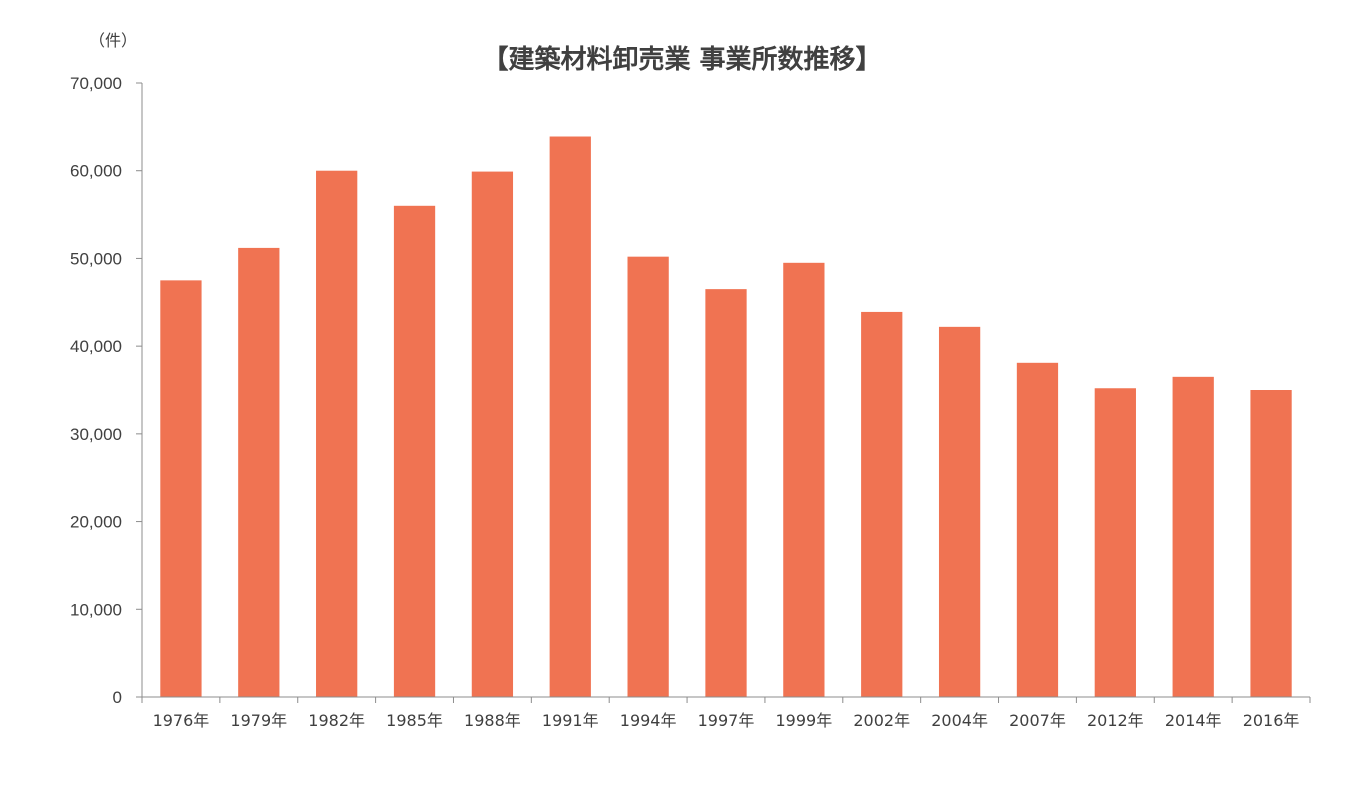 This screenshot has height=791, width=1350. Describe the element at coordinates (96, 83) in the screenshot. I see `y-tick-label: 70,000` at that location.